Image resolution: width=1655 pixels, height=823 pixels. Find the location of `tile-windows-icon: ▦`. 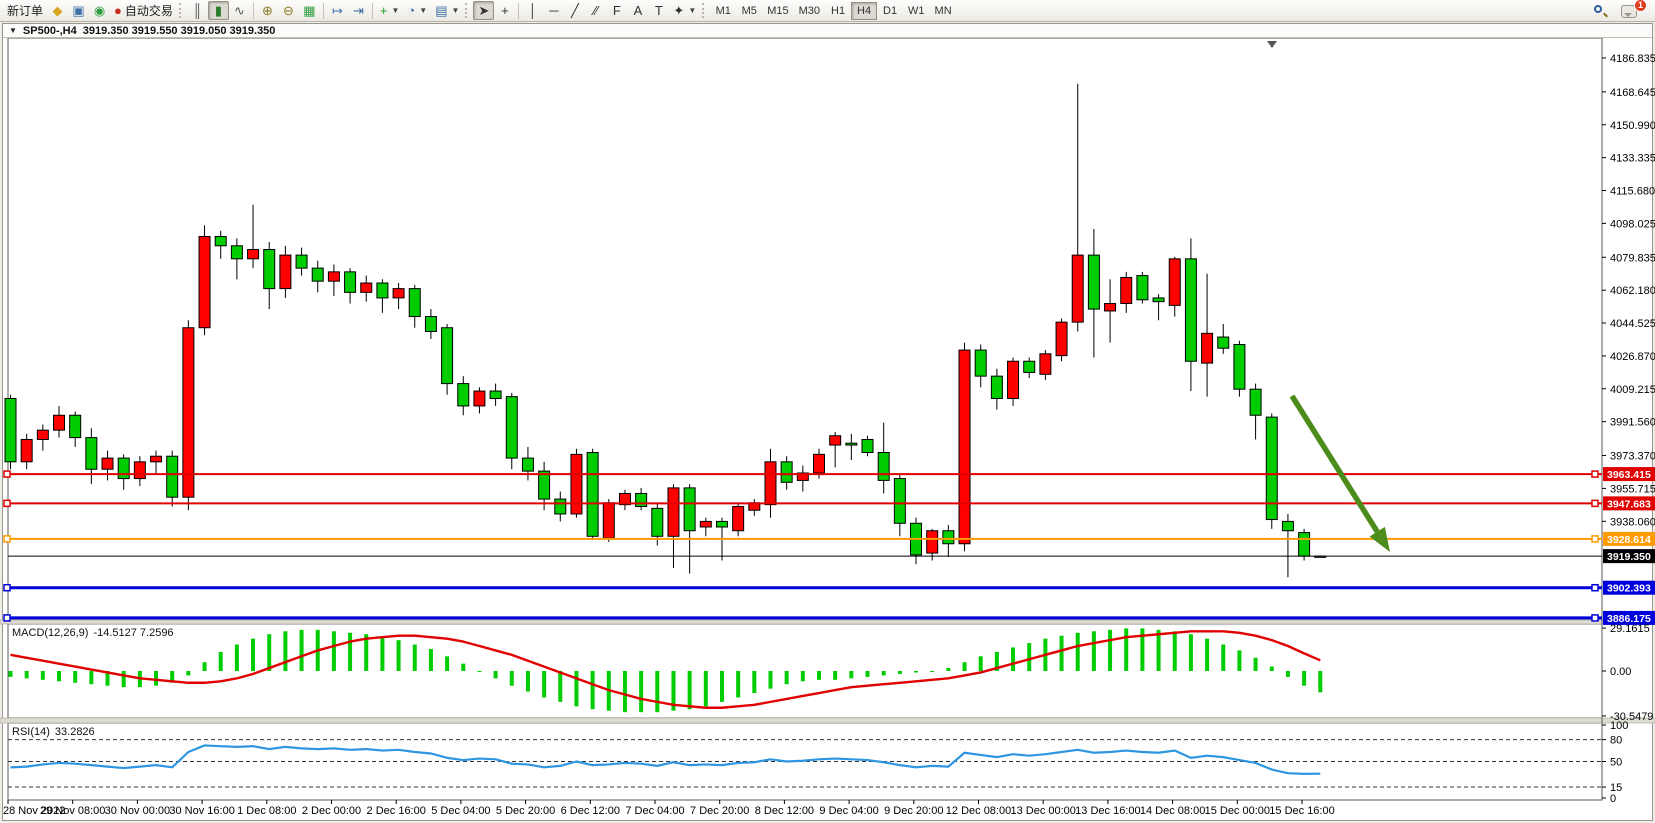

tile-windows-icon: ▦ is located at coordinates (309, 10).